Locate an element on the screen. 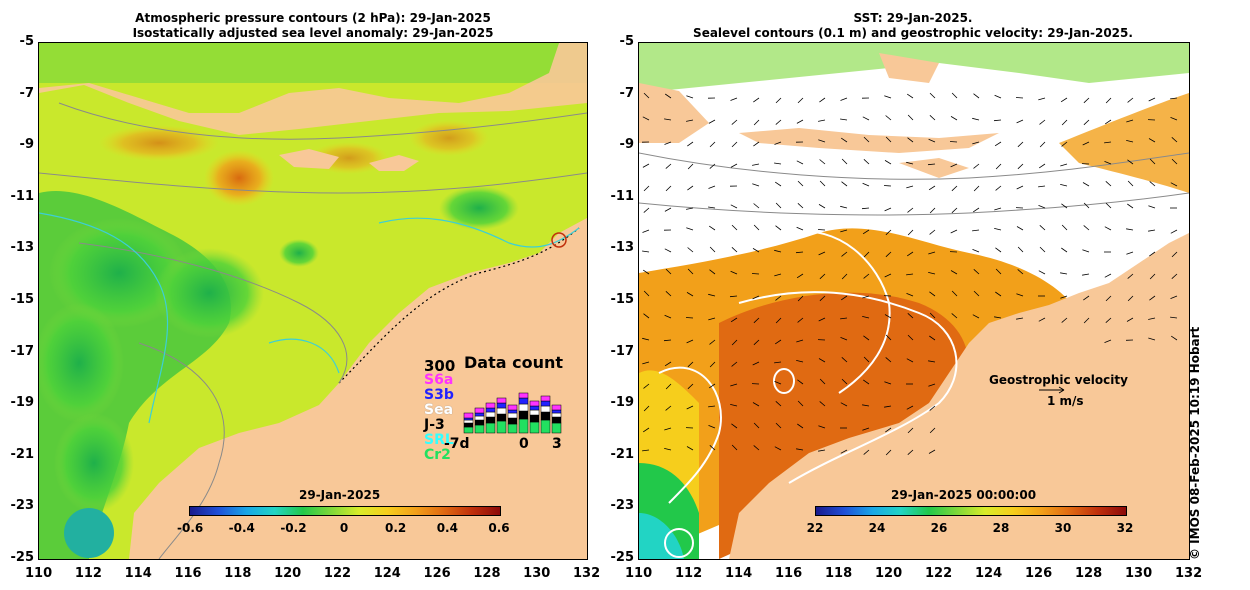 The width and height of the screenshot is (1250, 590). latitude-tick: -25 is located at coordinates (22, 557).